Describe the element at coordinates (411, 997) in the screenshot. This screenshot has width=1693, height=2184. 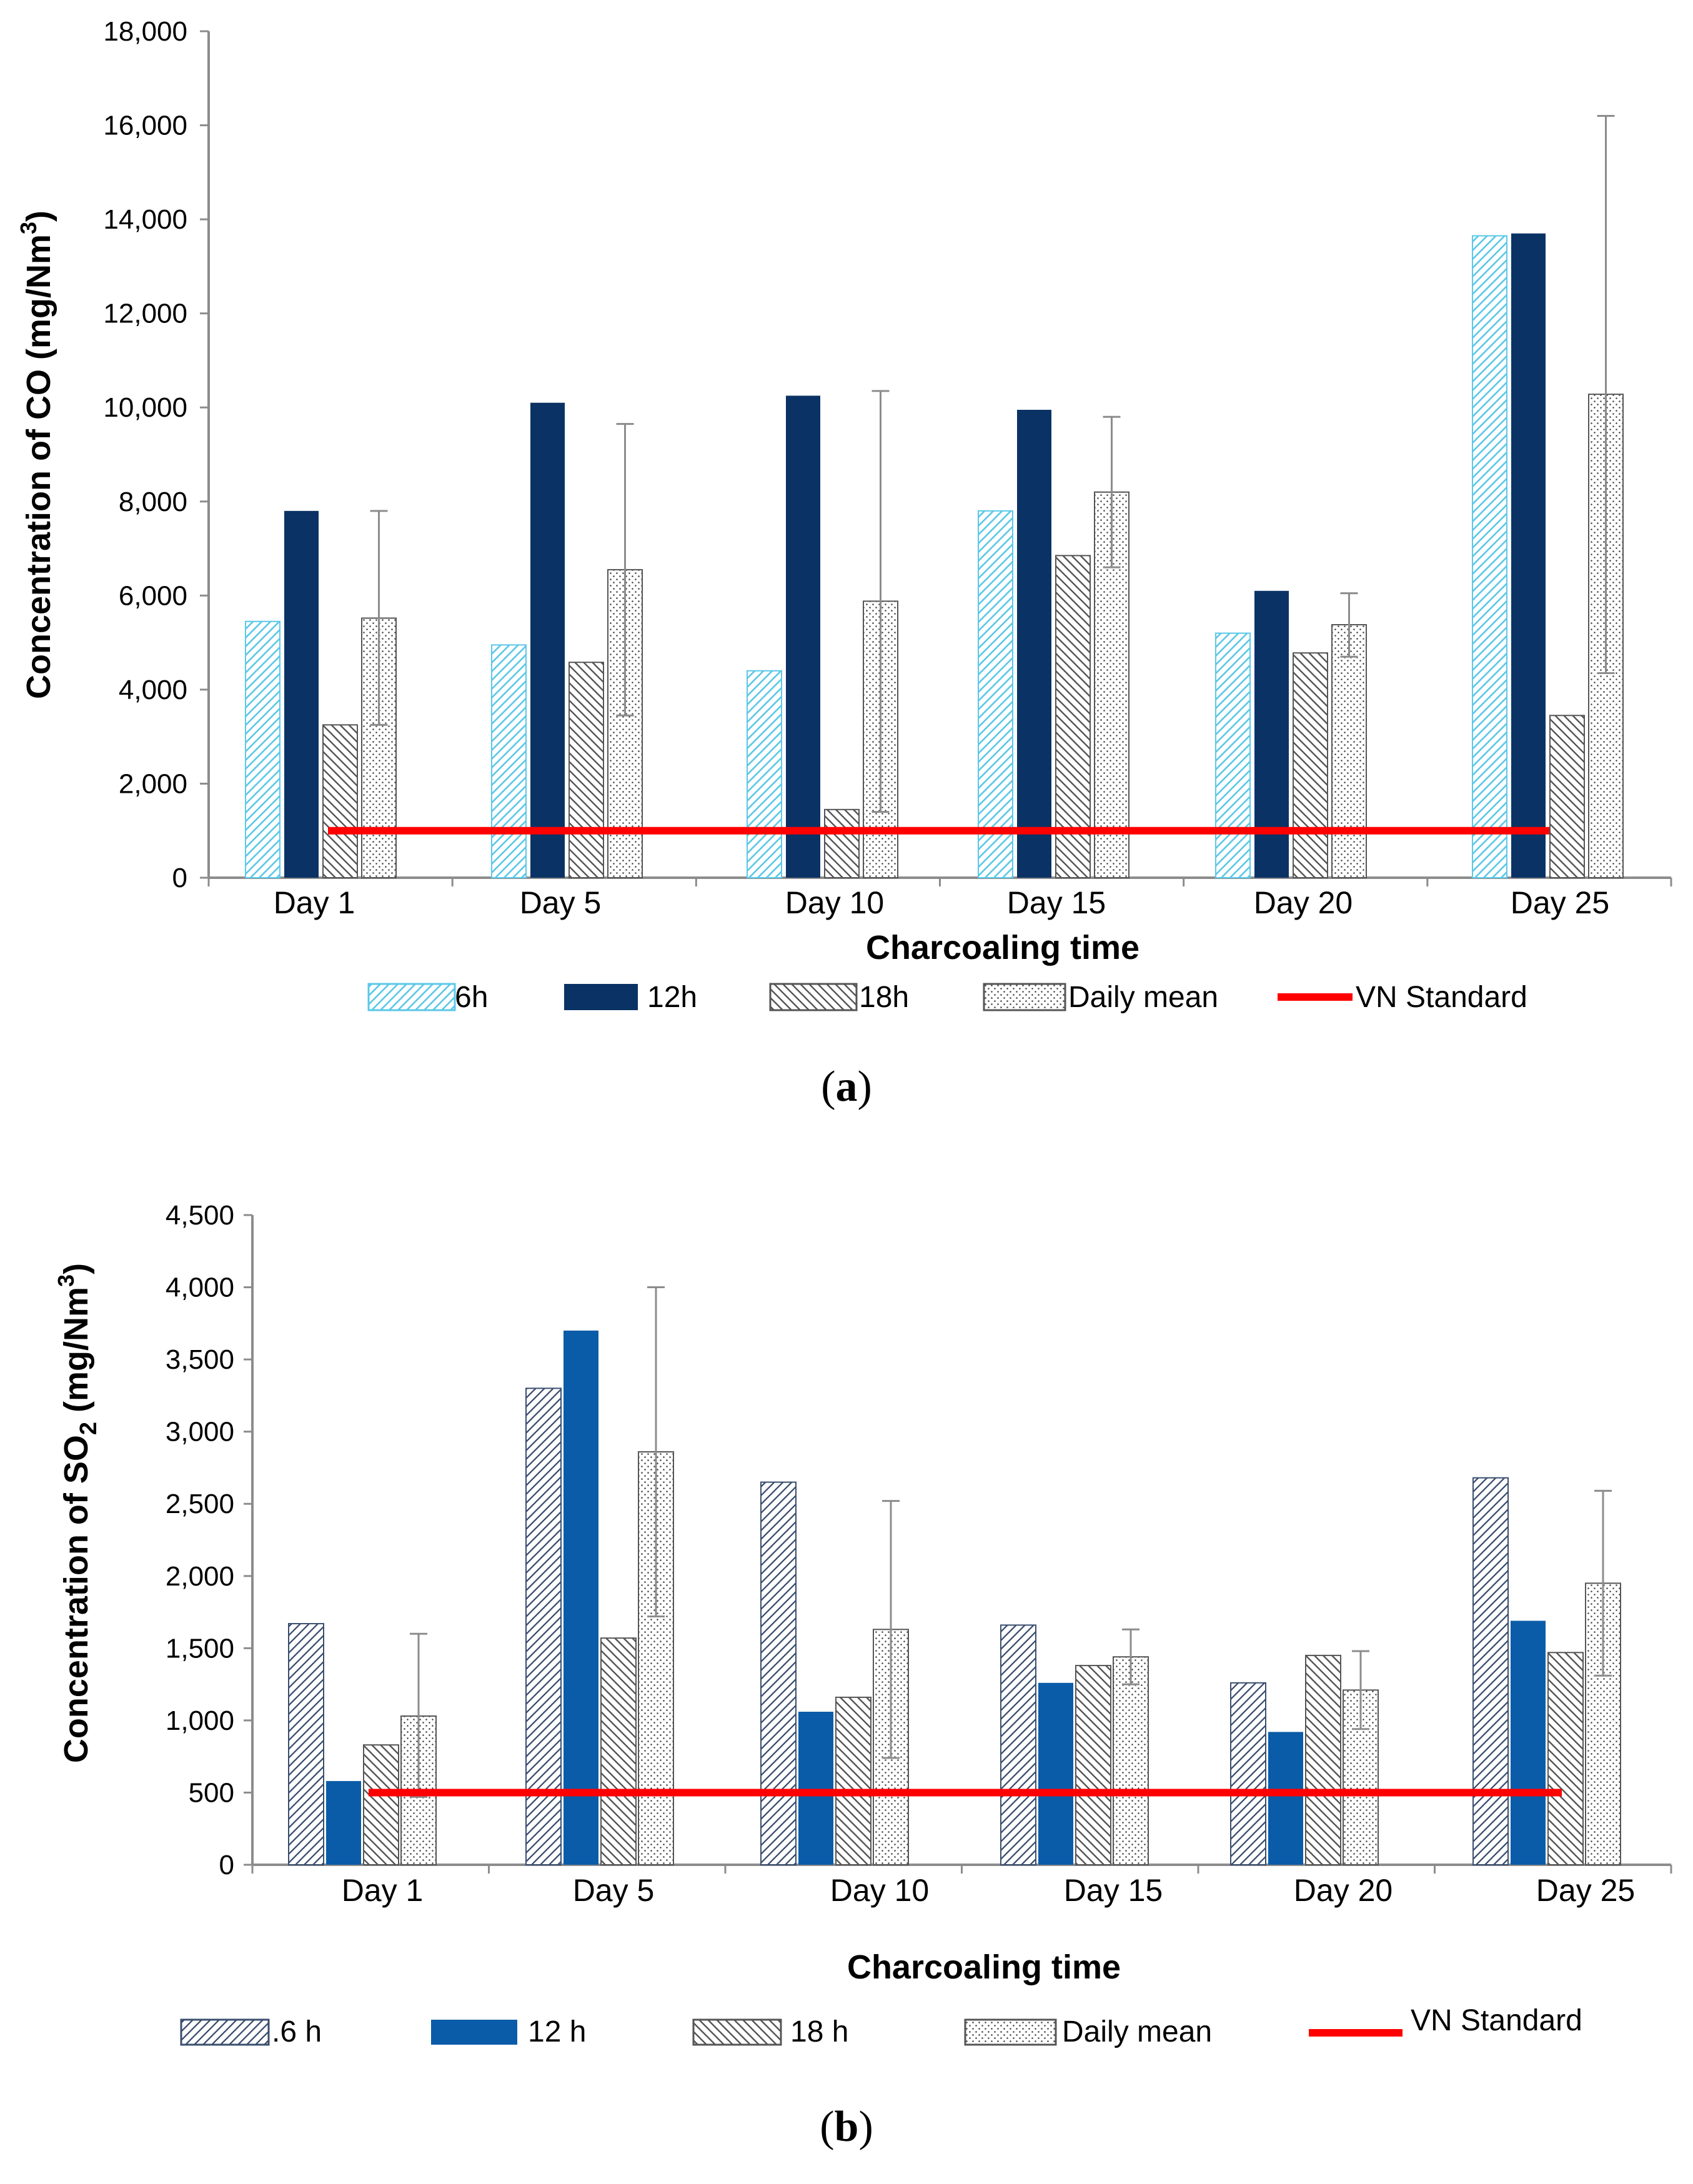
I see `co-legend-swatch-6h` at that location.